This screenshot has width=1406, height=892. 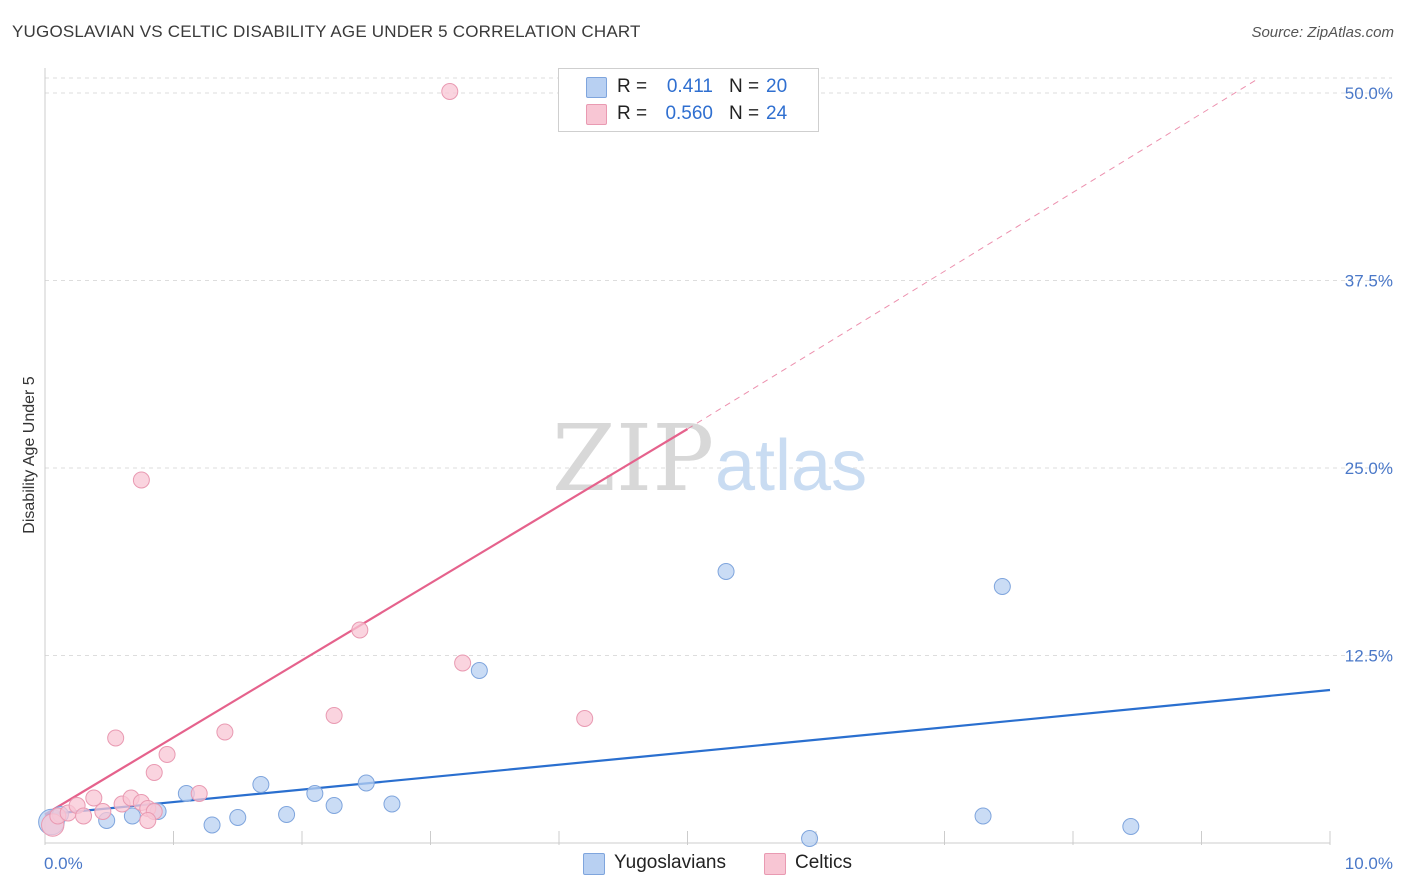 What do you see at coordinates (670, 862) in the screenshot?
I see `legend-label-yugoslavians: Yugoslavians` at bounding box center [670, 862].